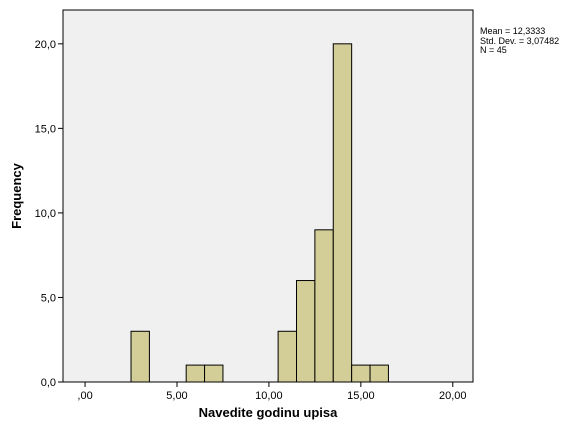  Describe the element at coordinates (16, 195) in the screenshot. I see `y-axis-title: Frequency` at that location.